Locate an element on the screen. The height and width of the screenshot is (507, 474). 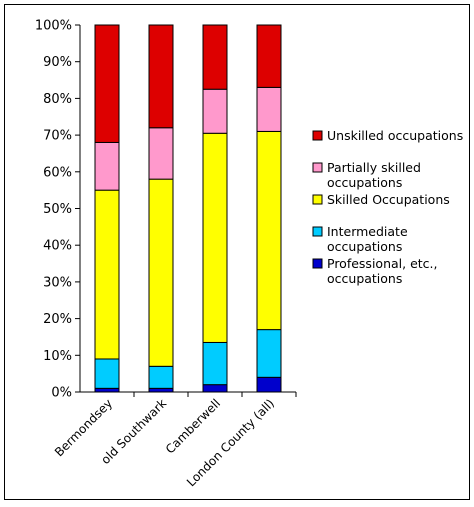
y-tick-label: 0% is located at coordinates (61, 393).